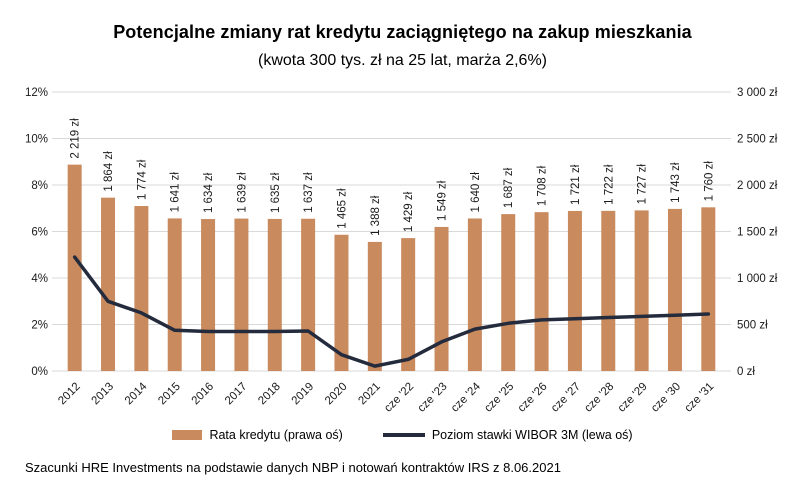 The image size is (805, 495). What do you see at coordinates (369, 394) in the screenshot?
I see `x-axis-category-label: 2021` at bounding box center [369, 394].